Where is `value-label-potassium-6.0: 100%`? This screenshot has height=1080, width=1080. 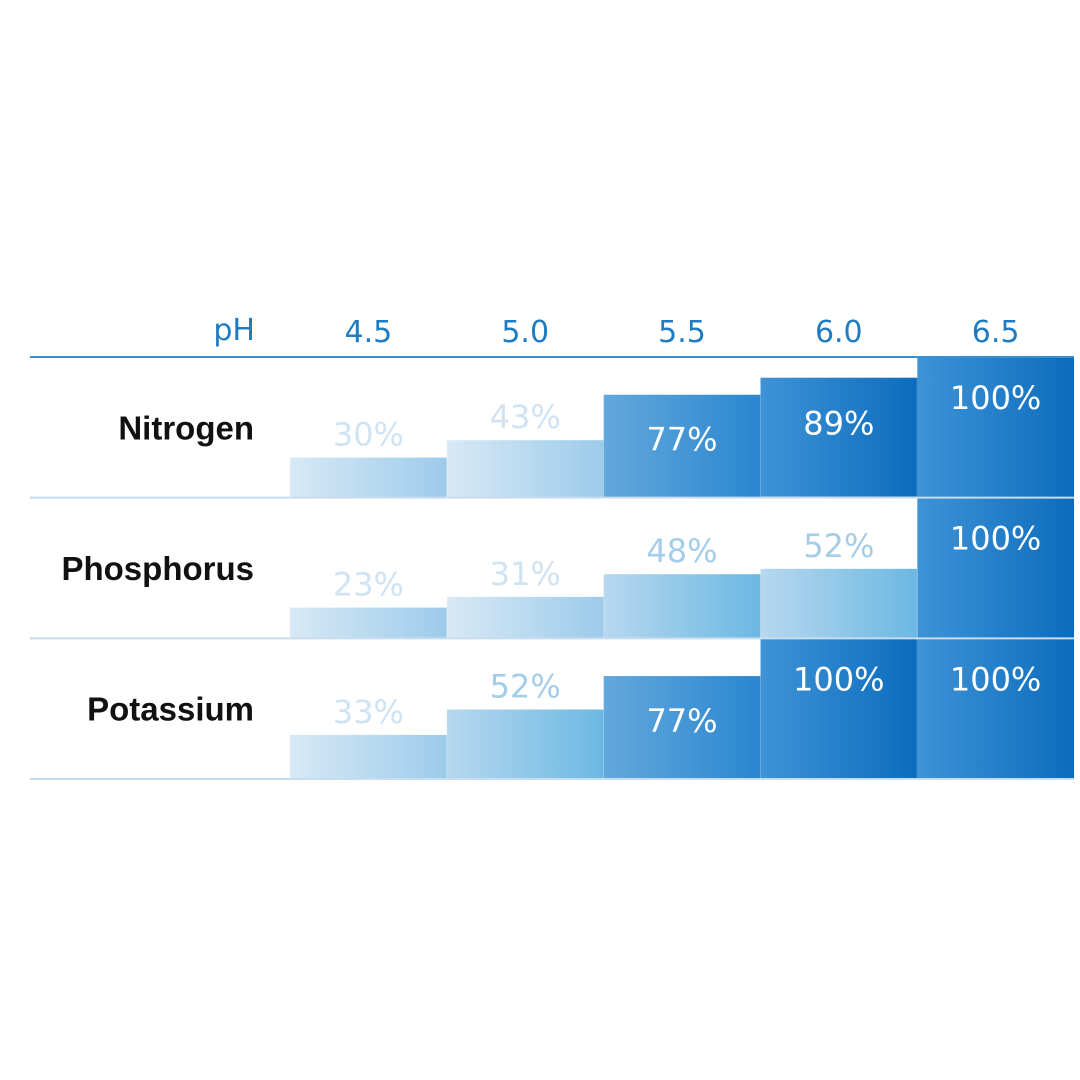
value-label-potassium-6.0: 100% is located at coordinates (838, 679).